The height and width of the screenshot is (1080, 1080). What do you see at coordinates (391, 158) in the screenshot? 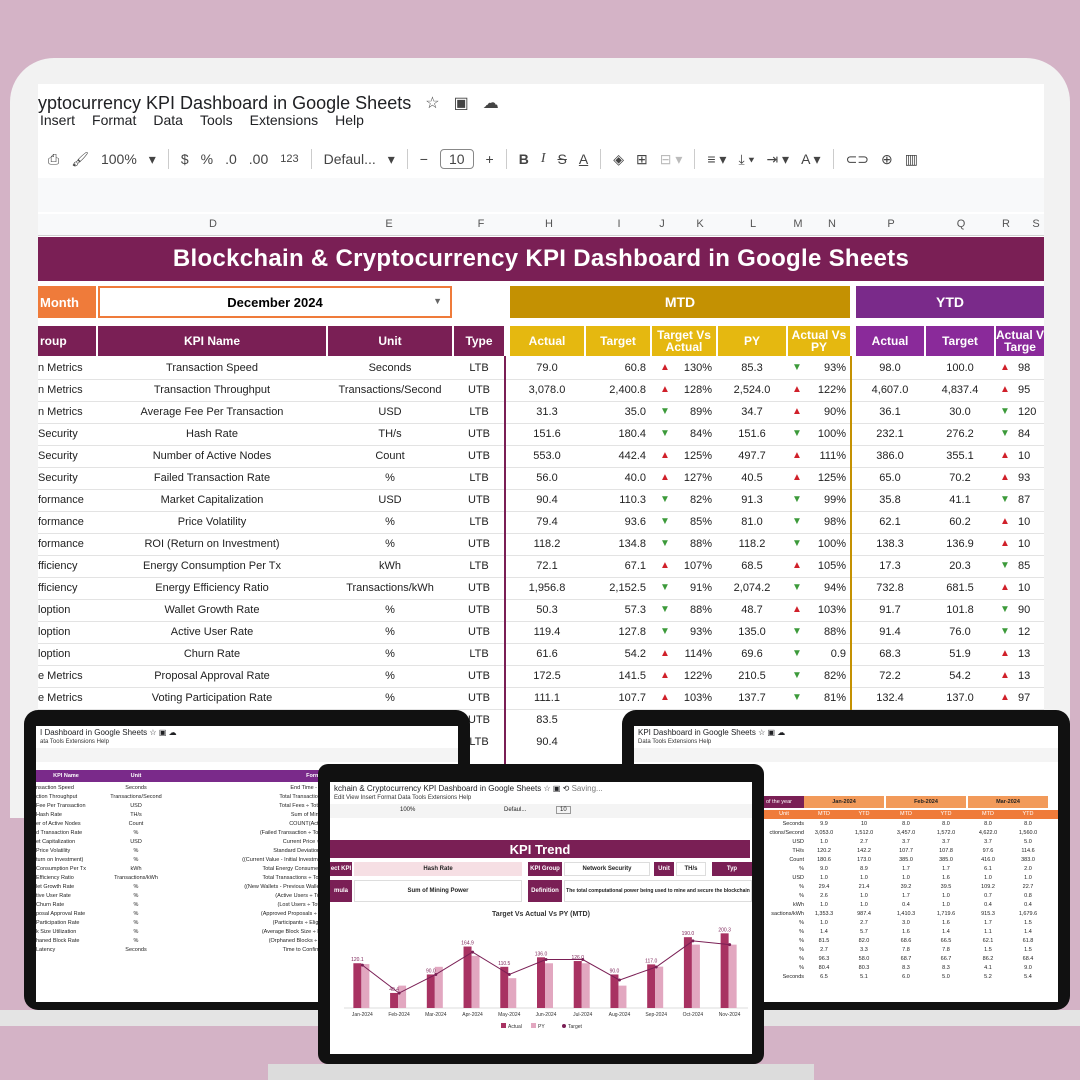
I see `font-dropdown-icon: ▾` at bounding box center [391, 158].